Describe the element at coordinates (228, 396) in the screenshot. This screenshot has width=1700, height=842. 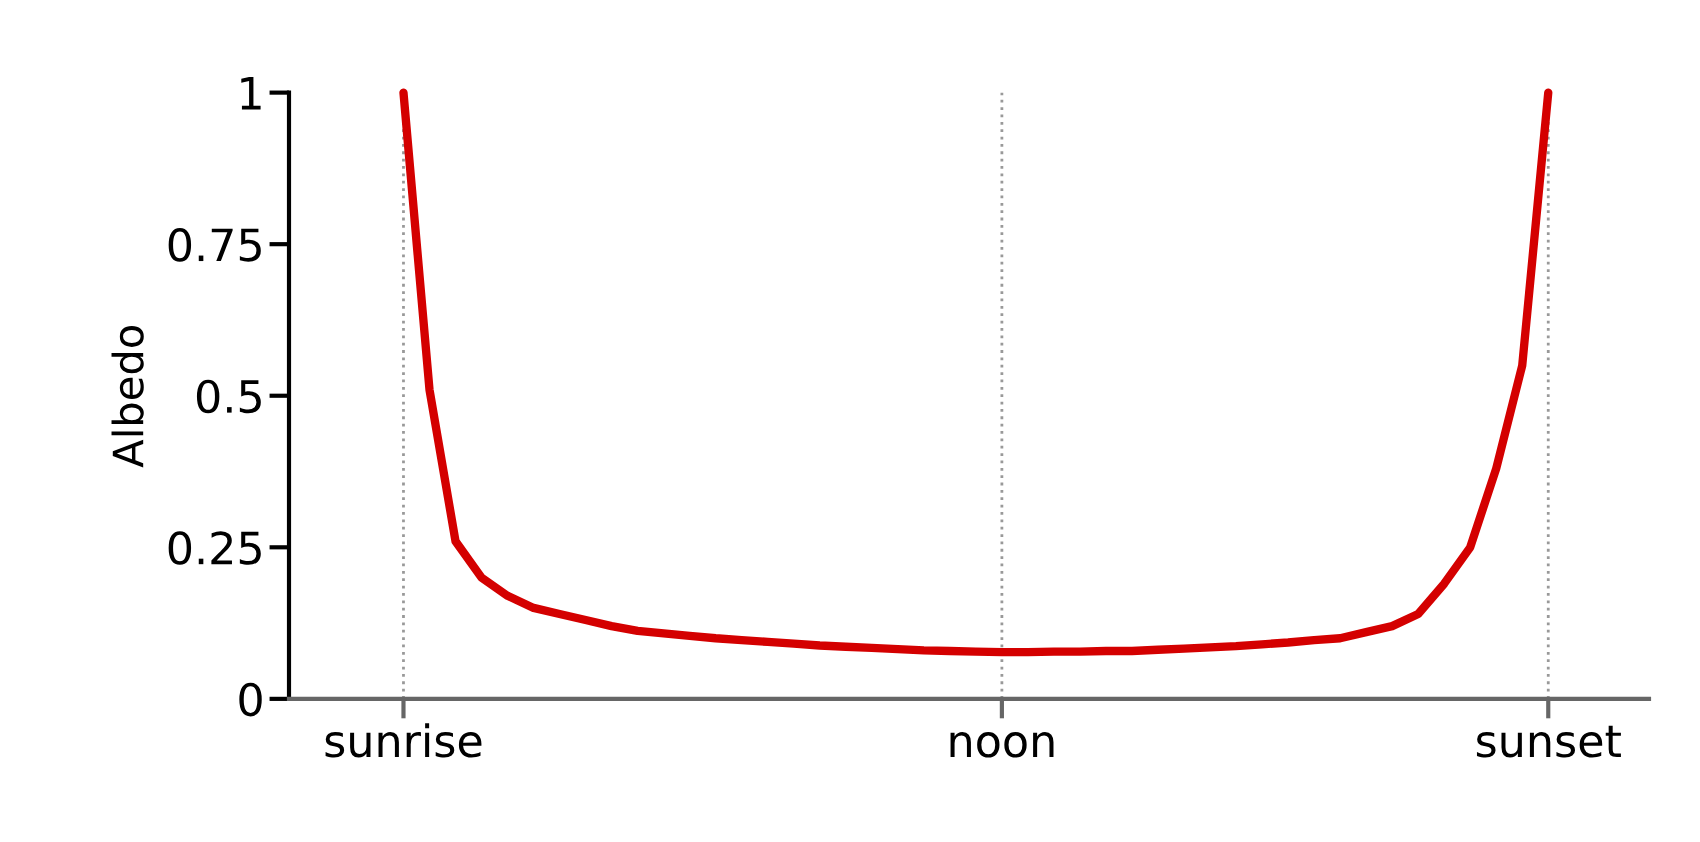
I see `y-tick-label: 0.5` at that location.